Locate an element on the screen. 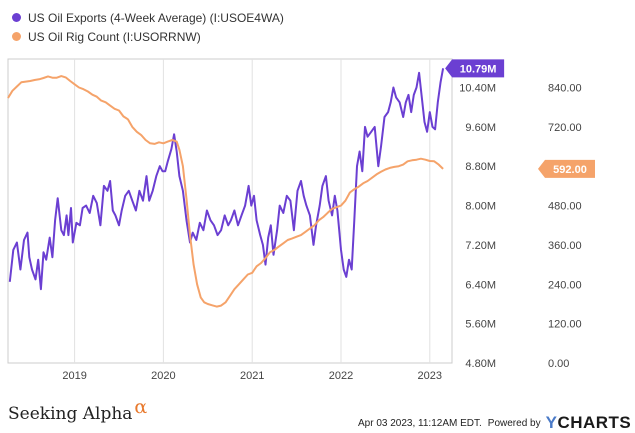 The width and height of the screenshot is (635, 433). legend-dot-exports-icon is located at coordinates (16, 17).